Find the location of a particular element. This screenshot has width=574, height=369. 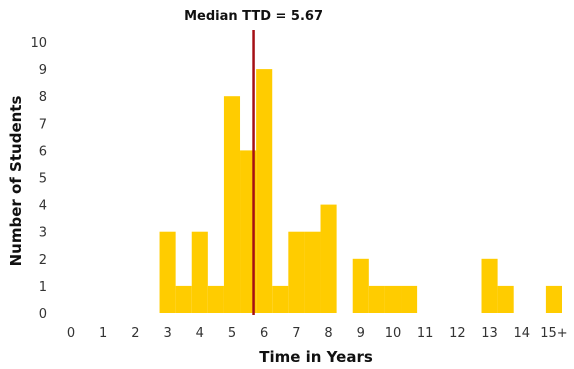

y-tick-label: 2 is located at coordinates (43, 260).